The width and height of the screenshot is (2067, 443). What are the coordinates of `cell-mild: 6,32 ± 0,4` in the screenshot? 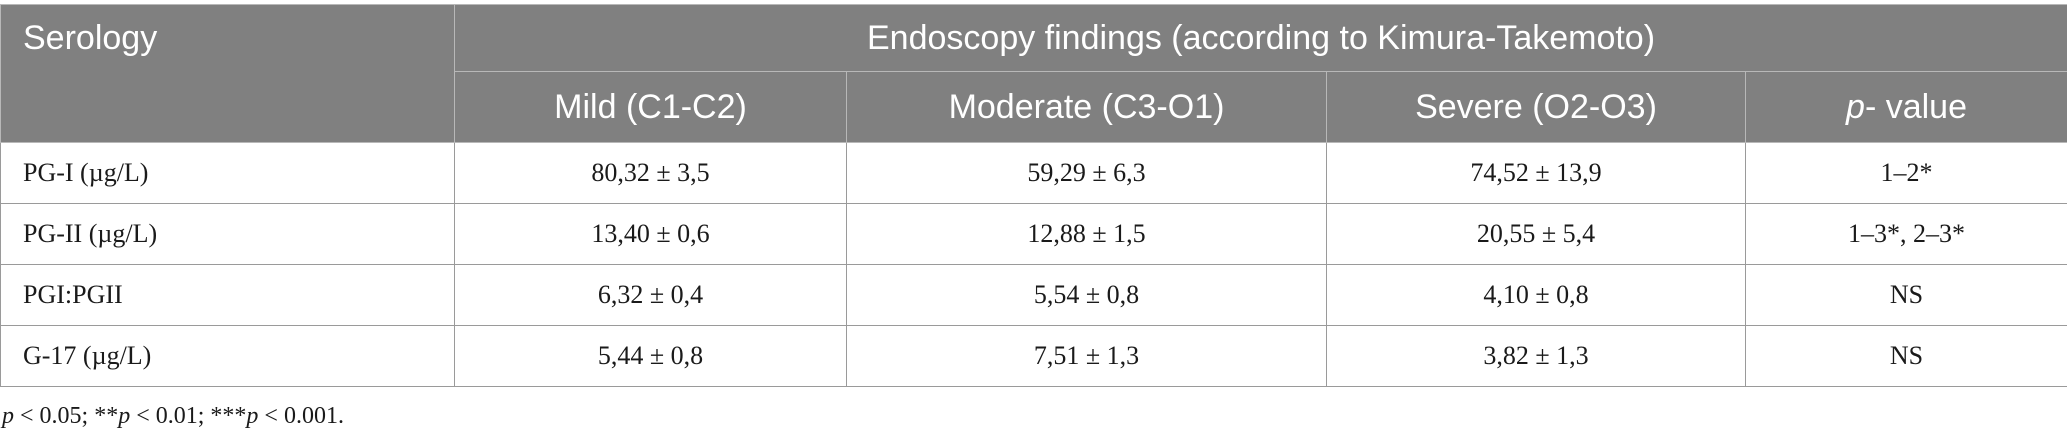 It's located at (650, 295).